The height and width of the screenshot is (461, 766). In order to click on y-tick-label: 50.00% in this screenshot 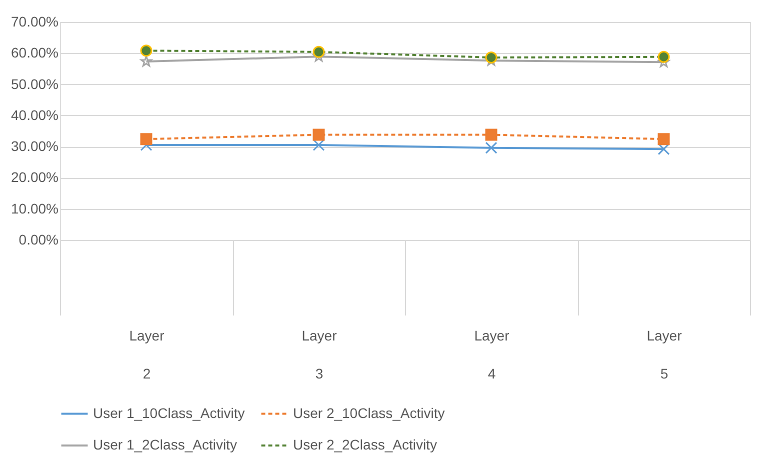, I will do `click(34, 84)`.